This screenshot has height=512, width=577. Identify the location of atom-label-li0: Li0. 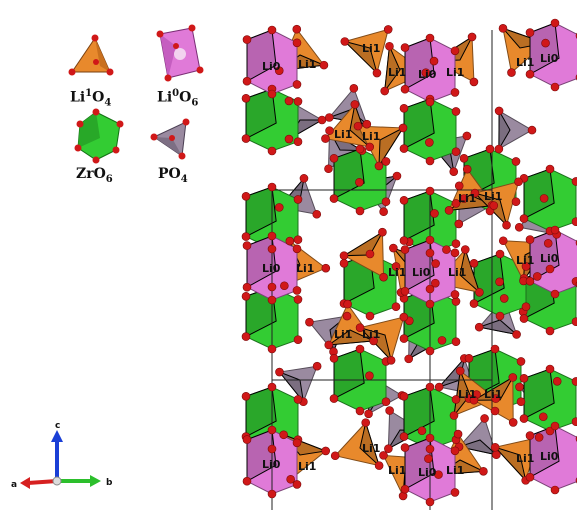
(271, 268).